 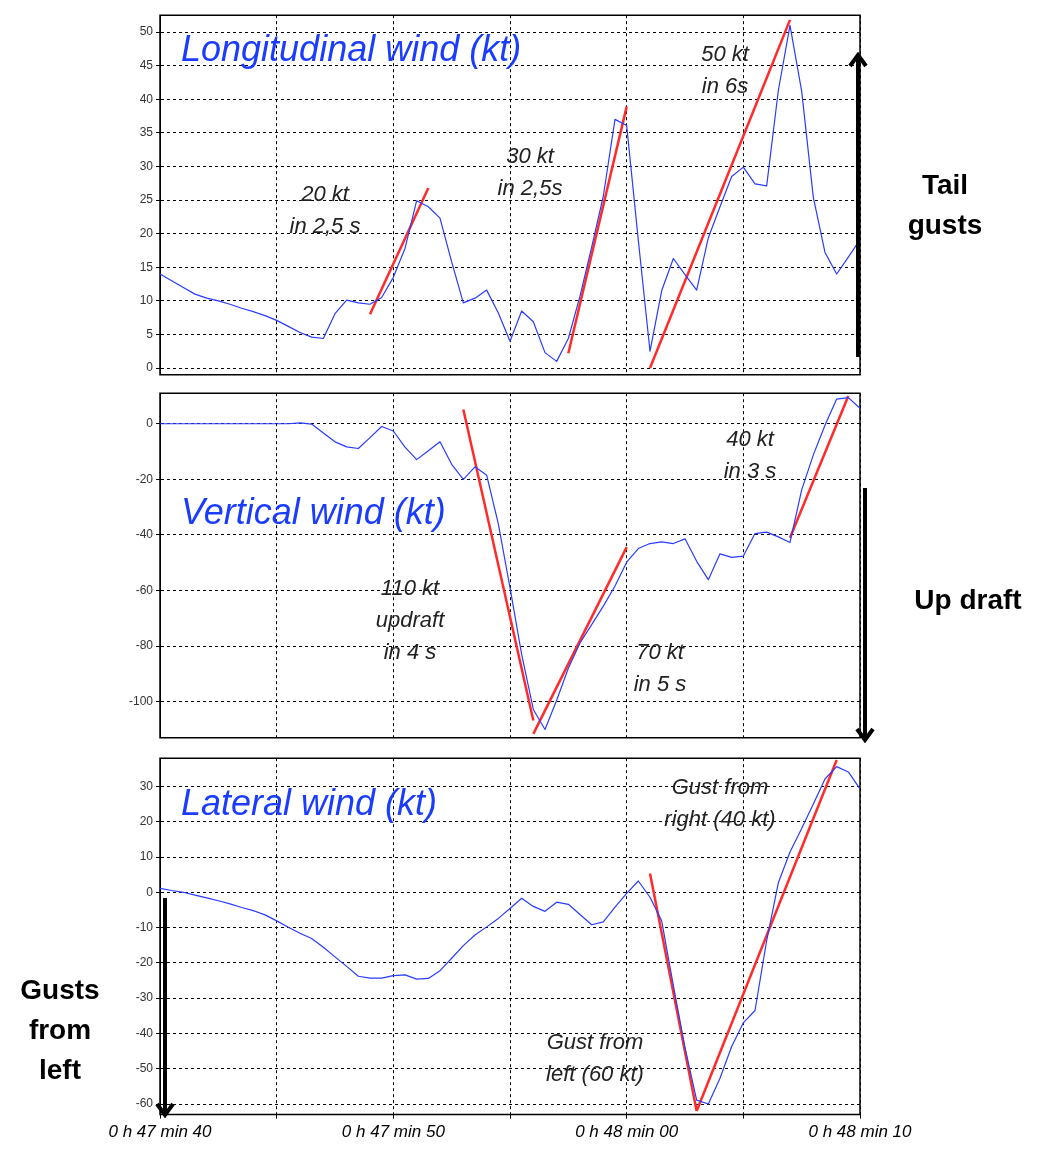 I want to click on y-tick-label: 50, so click(x=146, y=31).